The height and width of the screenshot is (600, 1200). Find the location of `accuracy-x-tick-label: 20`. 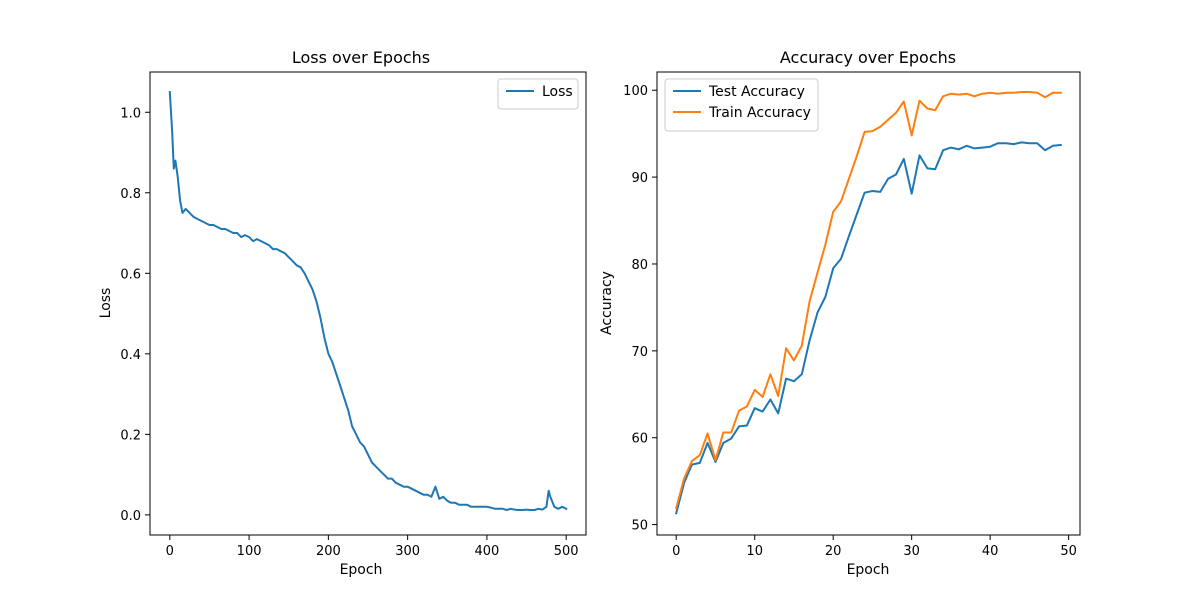

accuracy-x-tick-label: 20 is located at coordinates (833, 551).